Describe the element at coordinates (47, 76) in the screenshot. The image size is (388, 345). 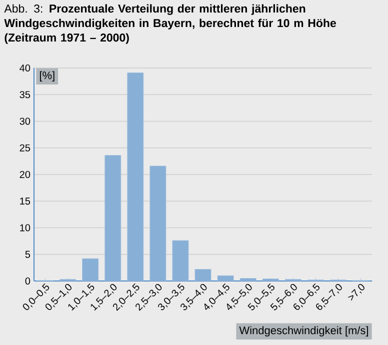
I see `y-axis-title: [%]` at that location.